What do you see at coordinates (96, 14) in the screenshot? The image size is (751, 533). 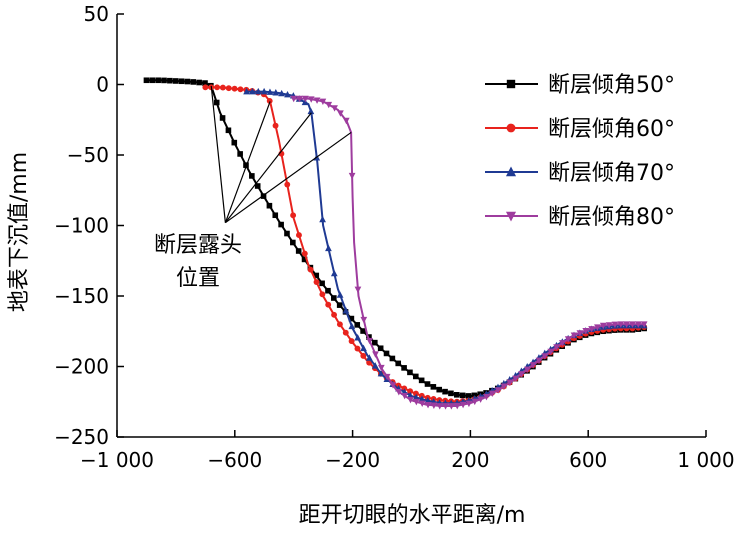 I see `y-tick-label: 50` at bounding box center [96, 14].